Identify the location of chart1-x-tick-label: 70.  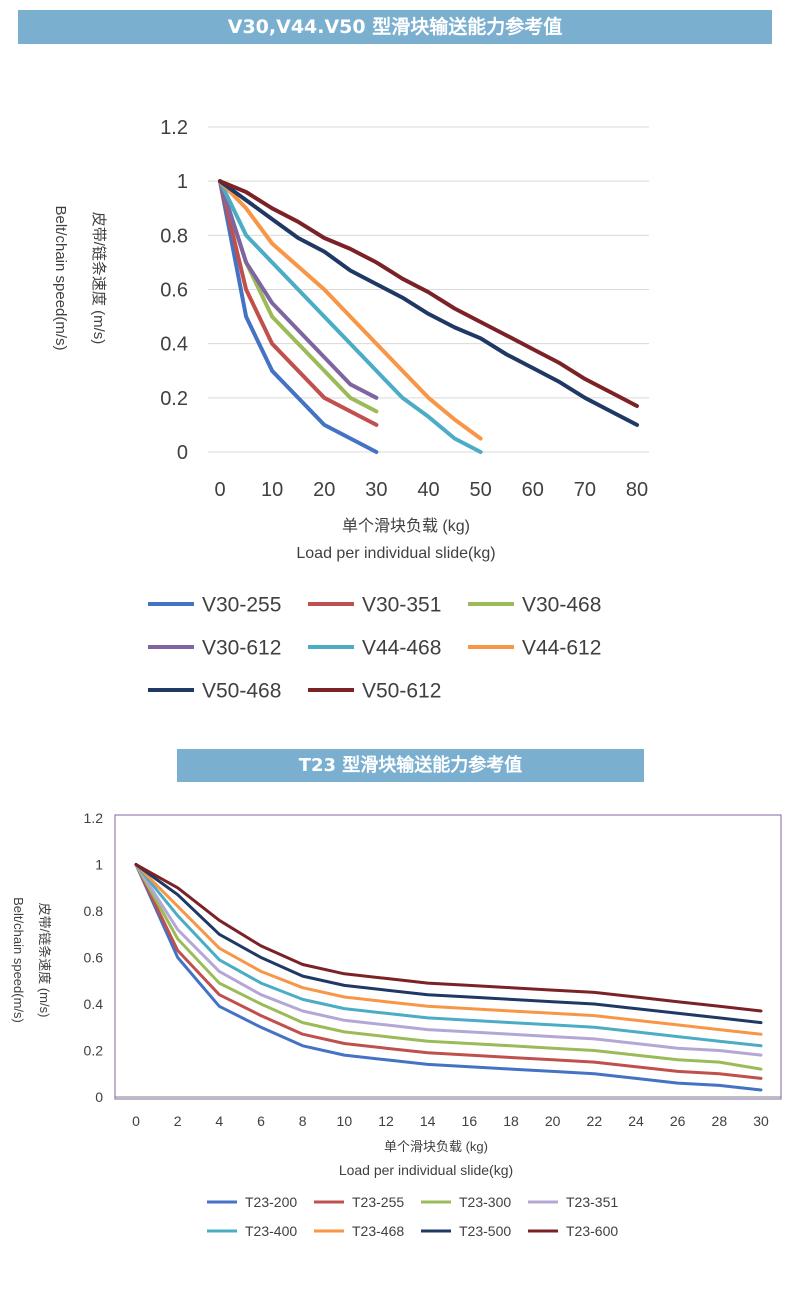
(585, 490).